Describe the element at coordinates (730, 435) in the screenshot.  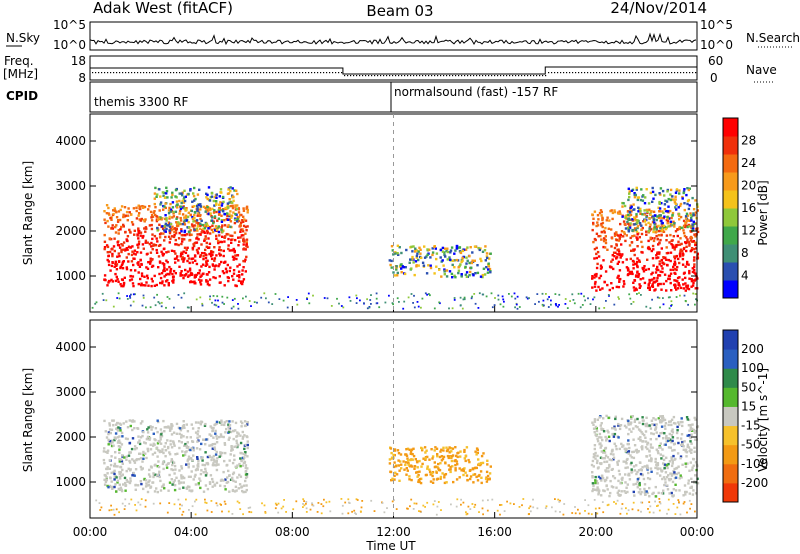
I see `colorbar-swatch` at that location.